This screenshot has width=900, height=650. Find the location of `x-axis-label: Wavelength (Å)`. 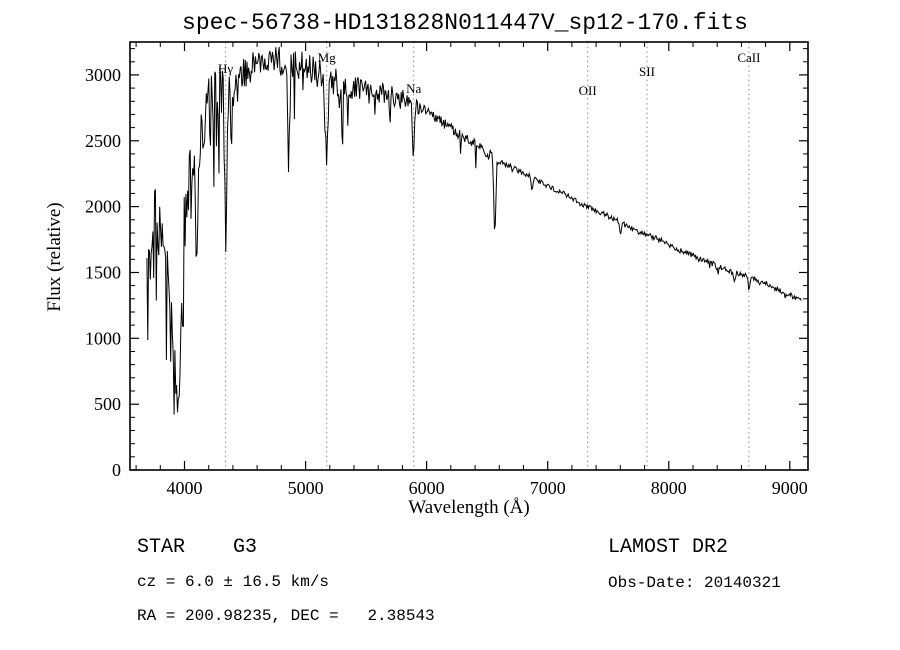

x-axis-label: Wavelength (Å) is located at coordinates (469, 507).